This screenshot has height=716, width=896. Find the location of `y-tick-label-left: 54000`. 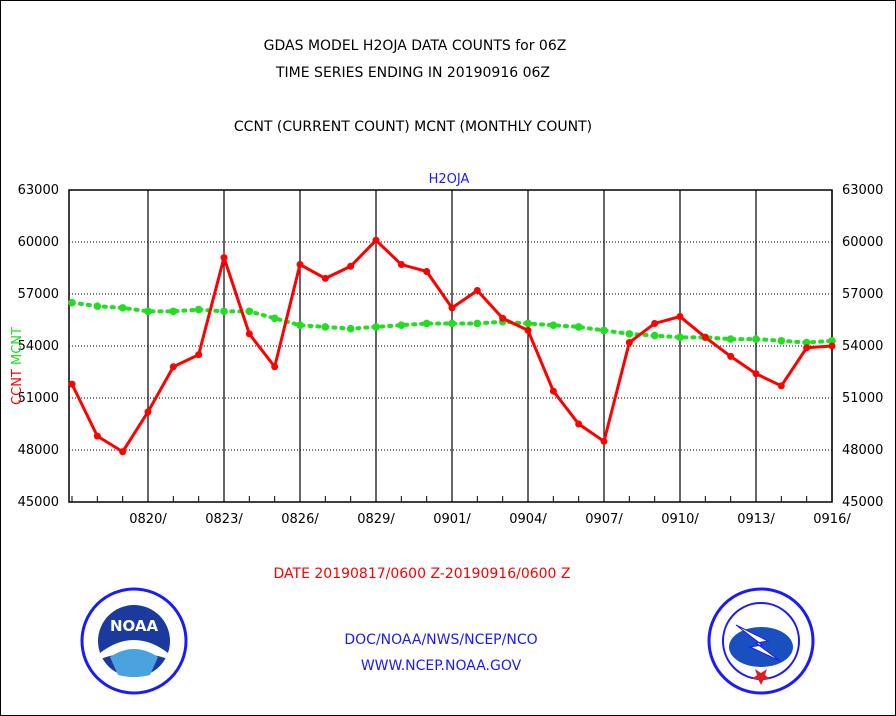

y-tick-label-left: 54000 is located at coordinates (38, 346).